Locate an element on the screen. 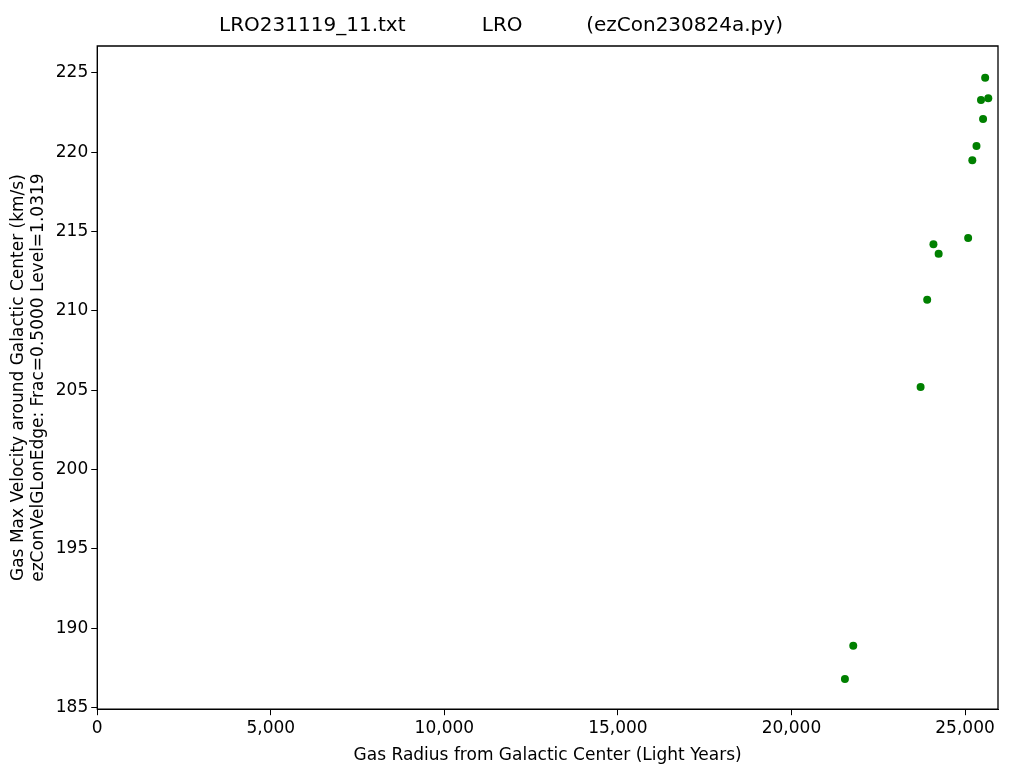 The width and height of the screenshot is (1024, 783). y-tick-label: 205 is located at coordinates (72, 388).